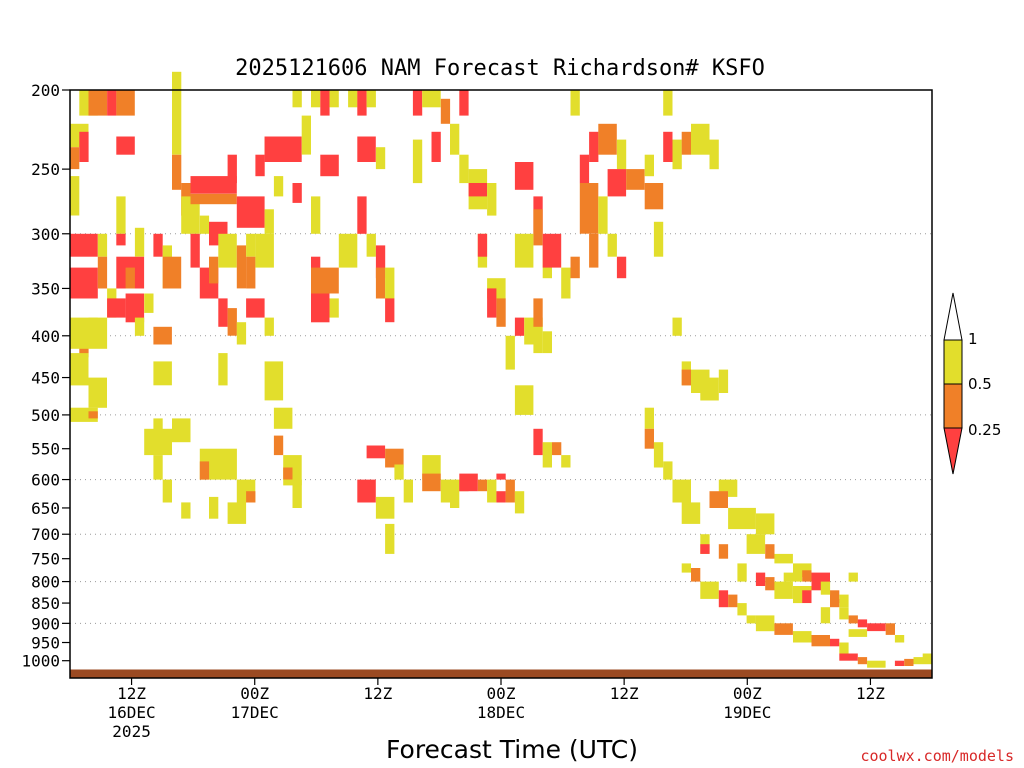 This screenshot has width=1024, height=768. I want to click on x-tick-label: 16DEC, so click(131, 712).